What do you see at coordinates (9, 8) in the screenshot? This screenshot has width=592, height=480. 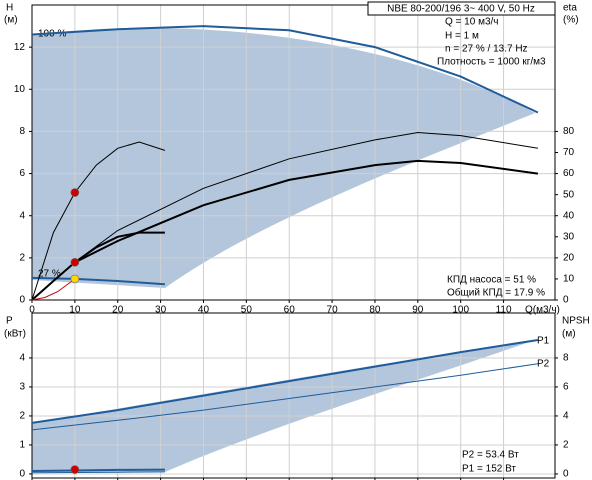 I see `y-label: H` at bounding box center [9, 8].